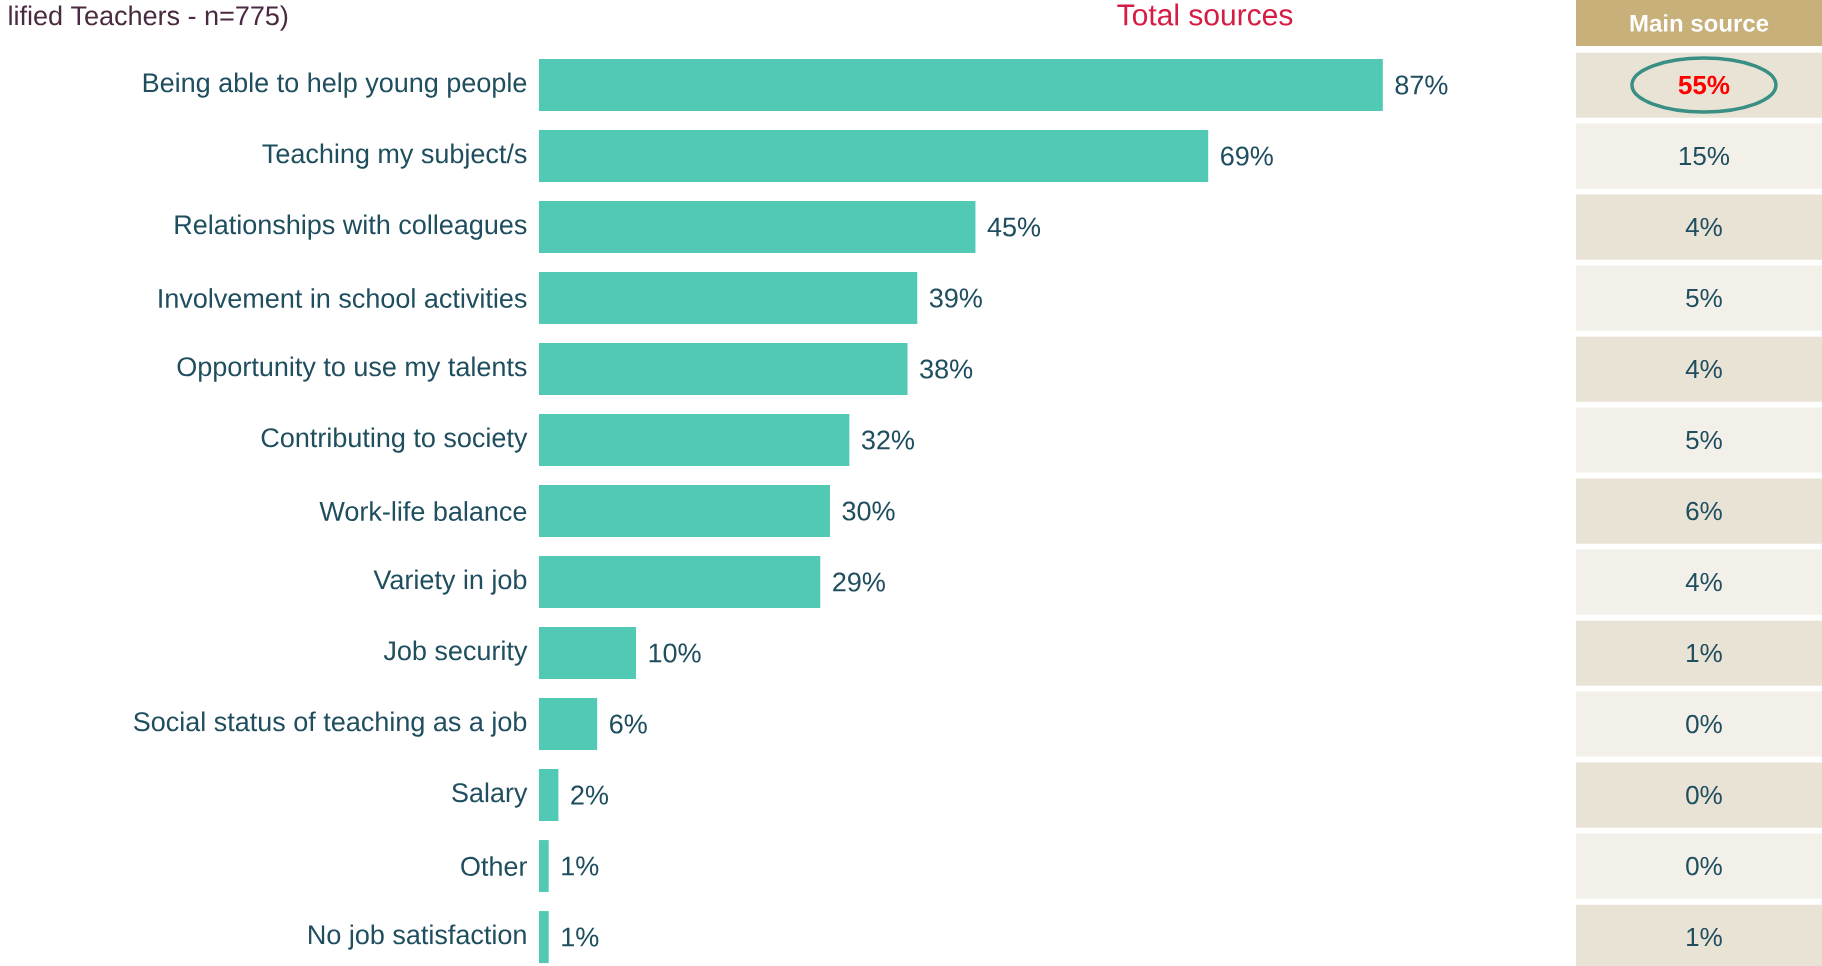 The height and width of the screenshot is (966, 1822). What do you see at coordinates (494, 866) in the screenshot?
I see `y-tick-label: Other` at bounding box center [494, 866].